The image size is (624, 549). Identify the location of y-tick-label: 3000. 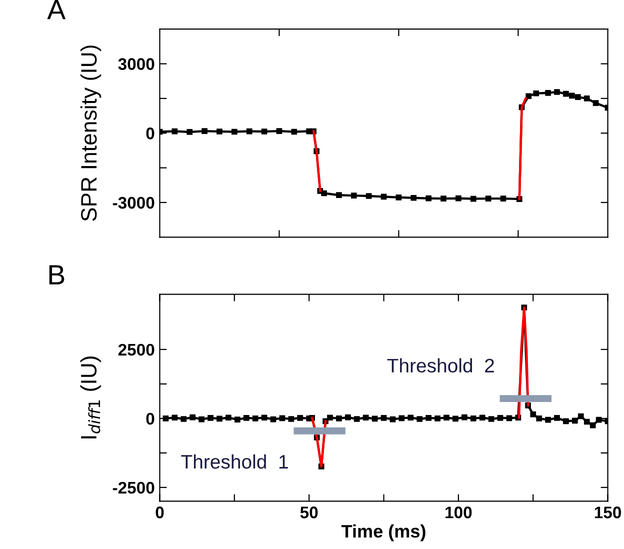
(136, 64).